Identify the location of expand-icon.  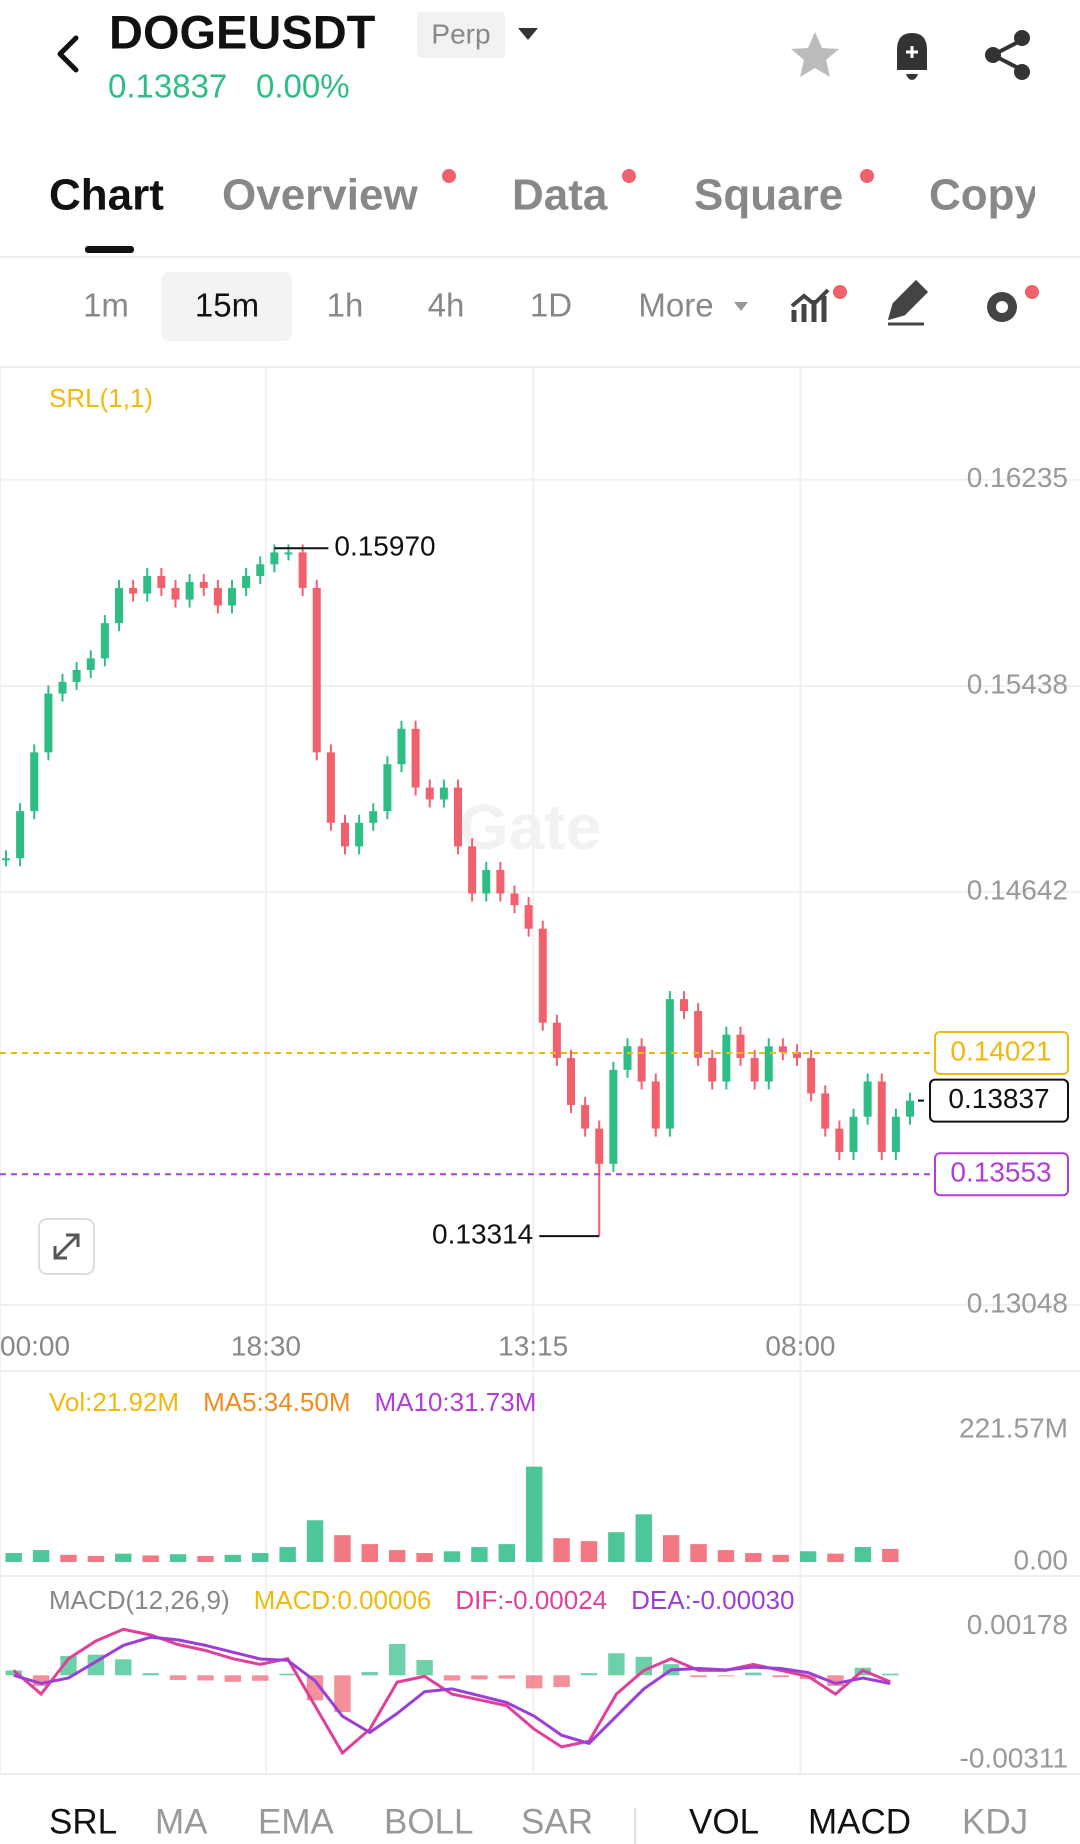
(66, 1246).